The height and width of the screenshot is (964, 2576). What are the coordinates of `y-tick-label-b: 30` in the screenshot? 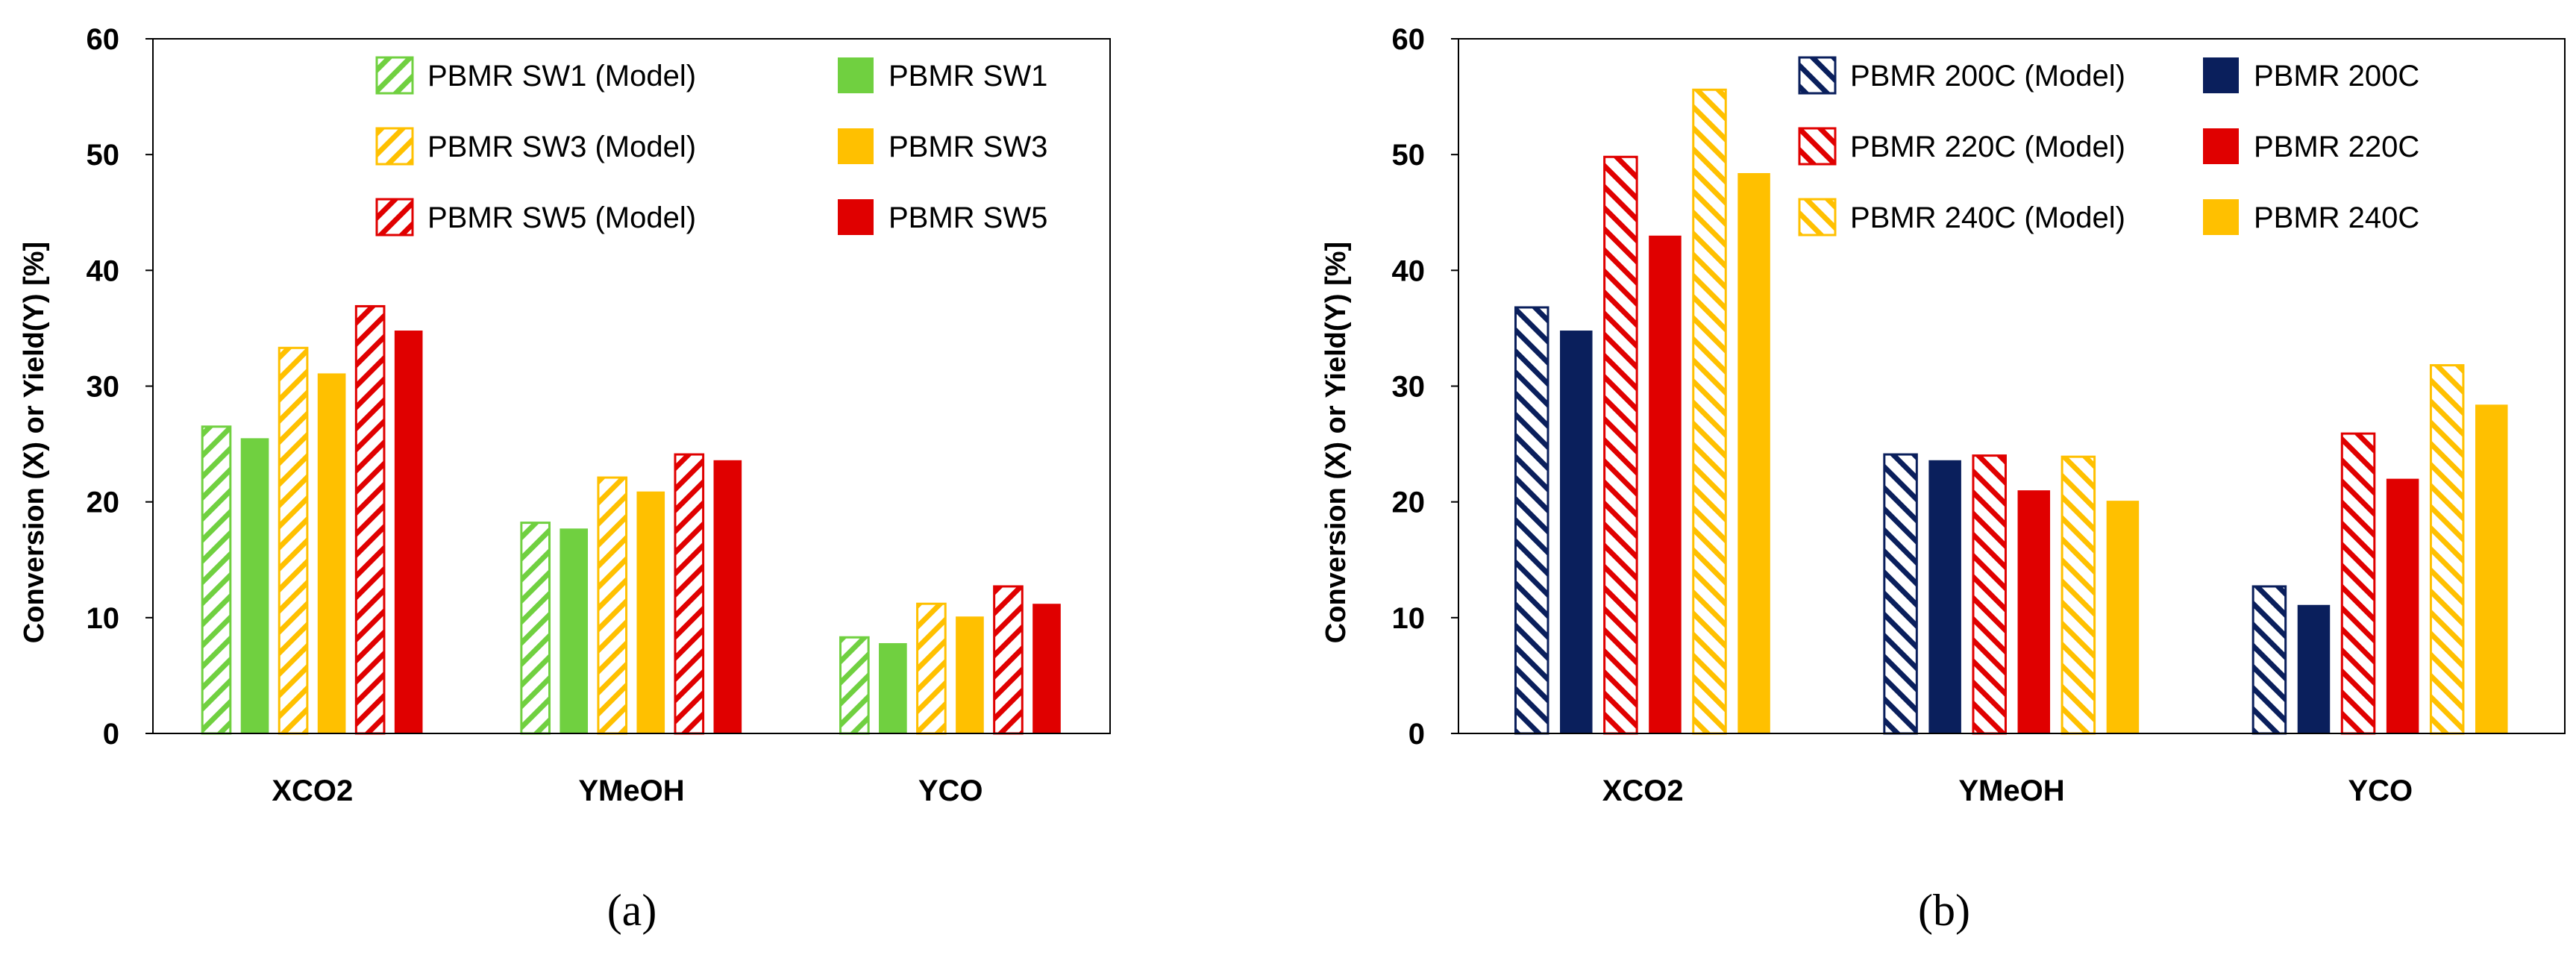 It's located at (1409, 387).